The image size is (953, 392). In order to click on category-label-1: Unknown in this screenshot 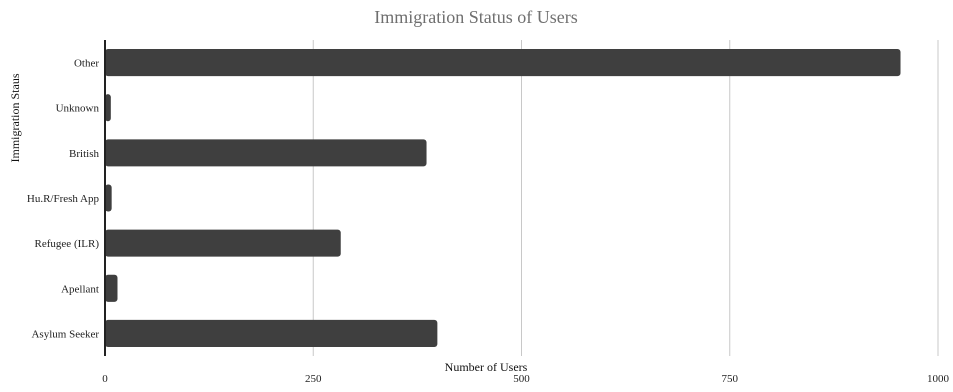, I will do `click(78, 109)`.